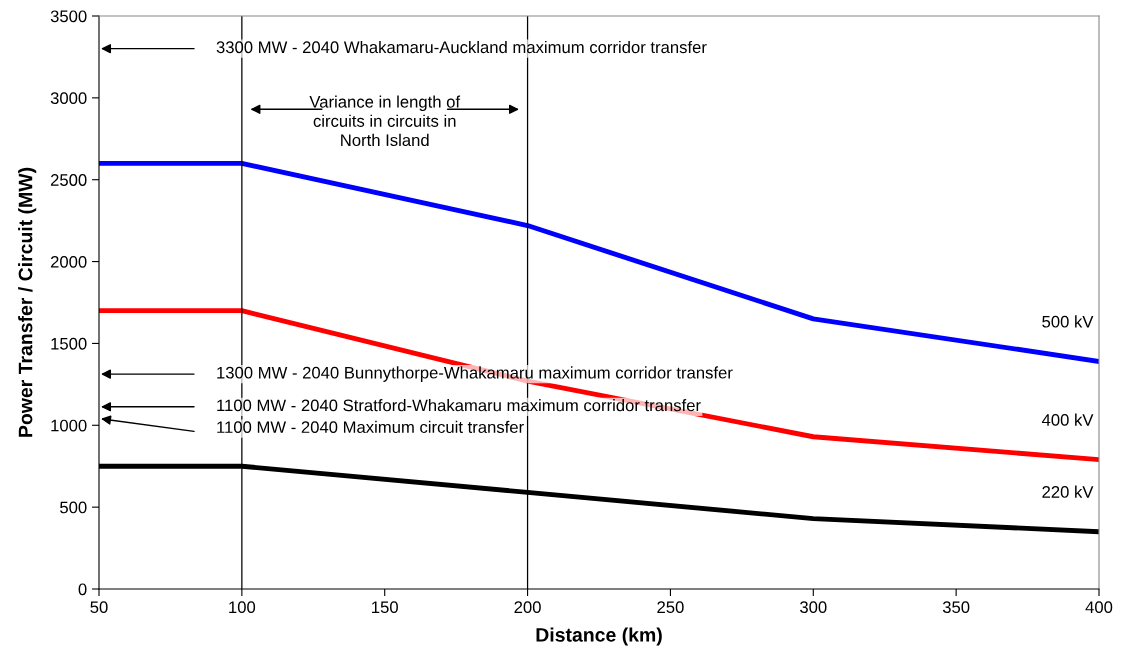 Image resolution: width=1131 pixels, height=666 pixels. I want to click on x-tick-label: 50, so click(99, 607).